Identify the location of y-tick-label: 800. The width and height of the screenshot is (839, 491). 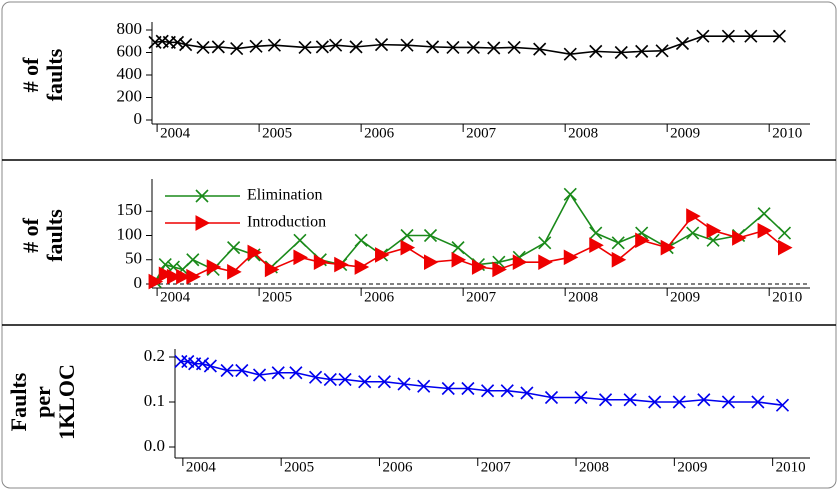
(130, 28).